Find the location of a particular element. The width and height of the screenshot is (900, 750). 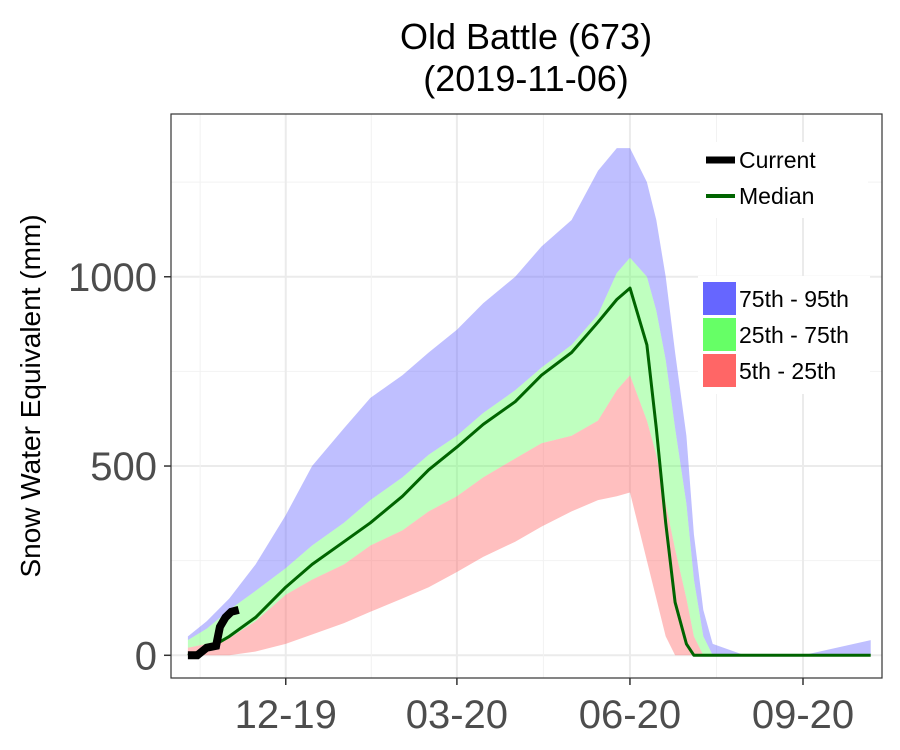

current-line is located at coordinates (213, 633).